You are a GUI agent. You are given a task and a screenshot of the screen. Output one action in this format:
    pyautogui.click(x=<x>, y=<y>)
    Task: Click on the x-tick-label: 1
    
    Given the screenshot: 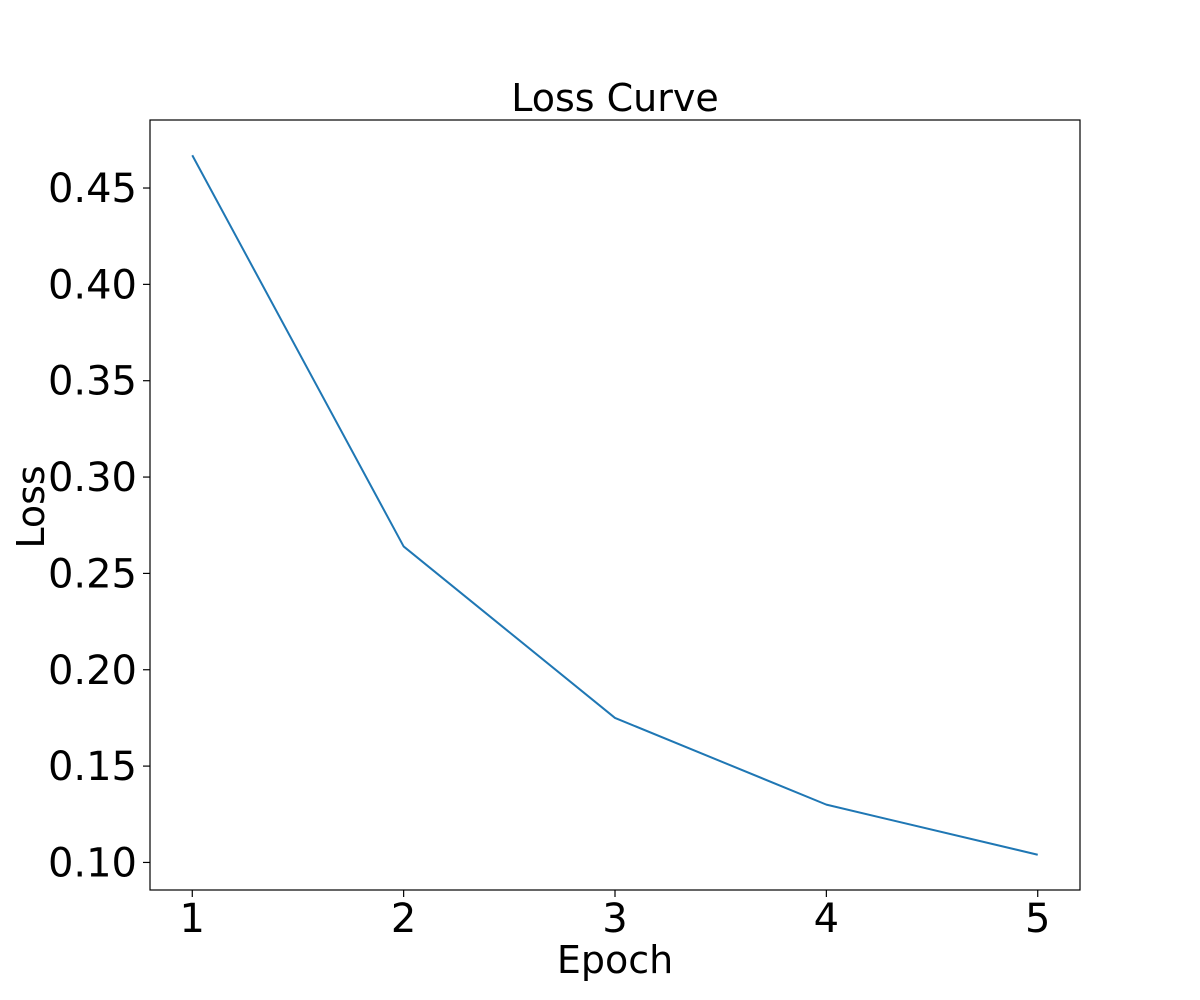 What is the action you would take?
    pyautogui.click(x=192, y=919)
    